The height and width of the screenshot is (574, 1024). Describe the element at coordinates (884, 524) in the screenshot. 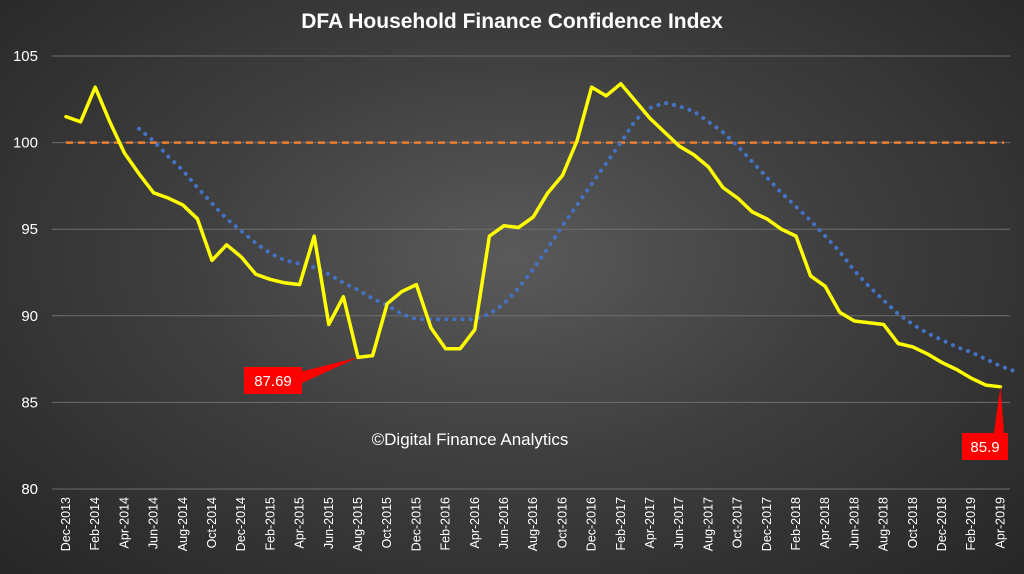

I see `x-tick-label: Aug-2018` at that location.